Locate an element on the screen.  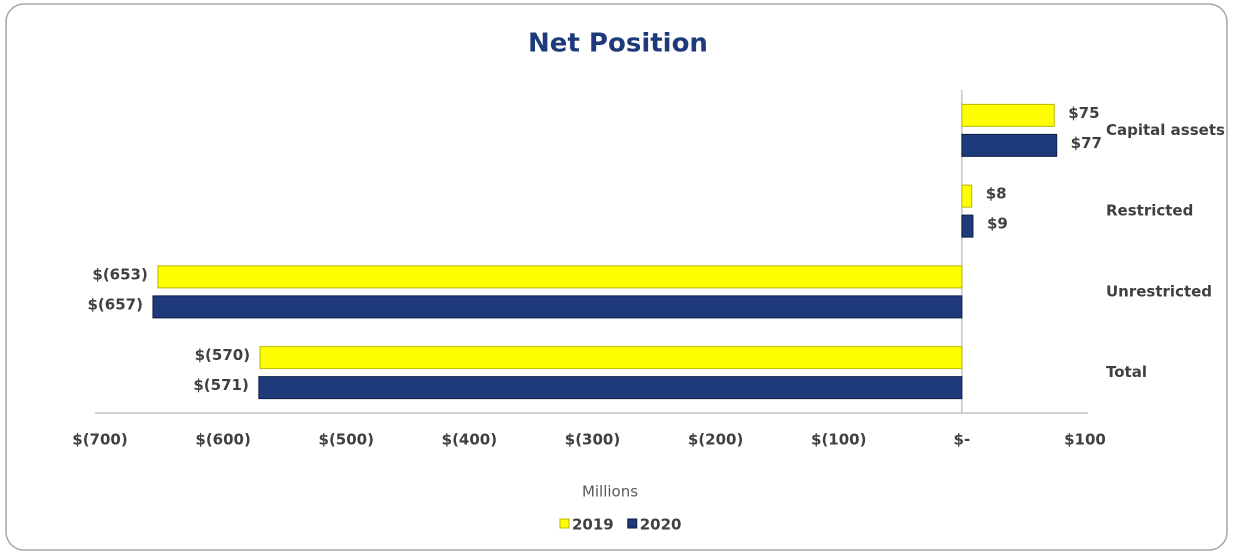
x-tick-label: $(100) is located at coordinates (838, 440).